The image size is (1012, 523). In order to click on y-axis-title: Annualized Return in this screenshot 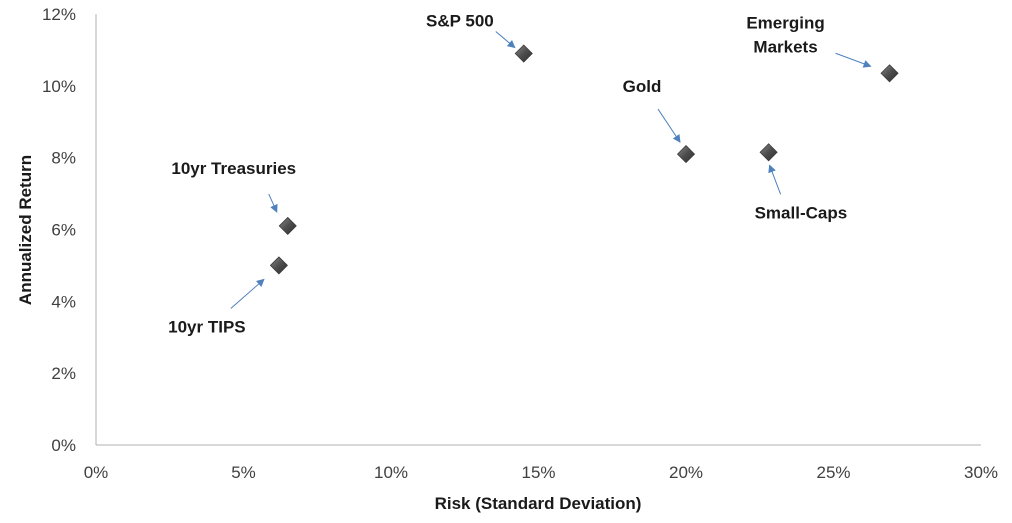, I will do `click(25, 230)`.